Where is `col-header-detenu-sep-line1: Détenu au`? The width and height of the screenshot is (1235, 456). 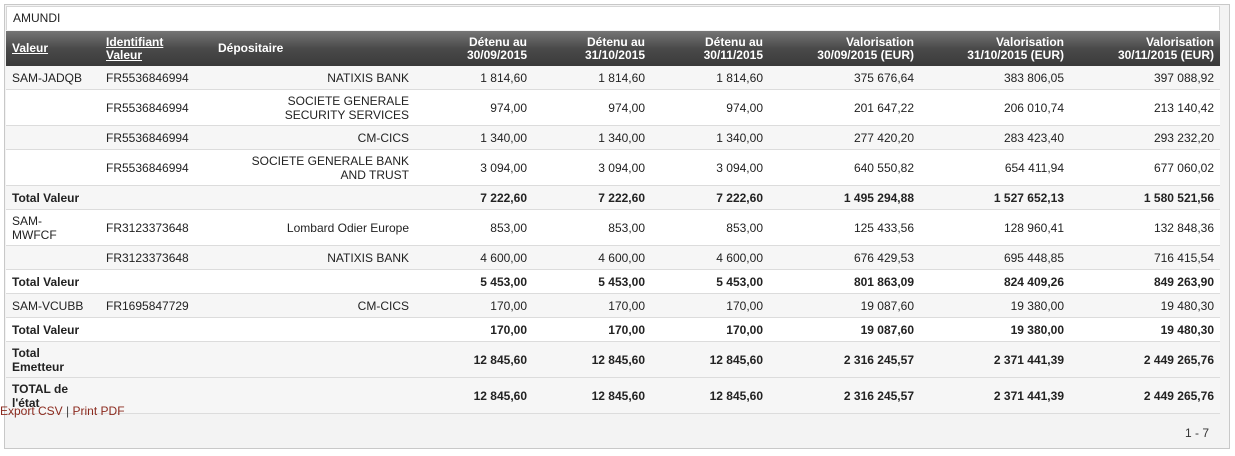 col-header-detenu-sep-line1: Détenu au is located at coordinates (497, 41).